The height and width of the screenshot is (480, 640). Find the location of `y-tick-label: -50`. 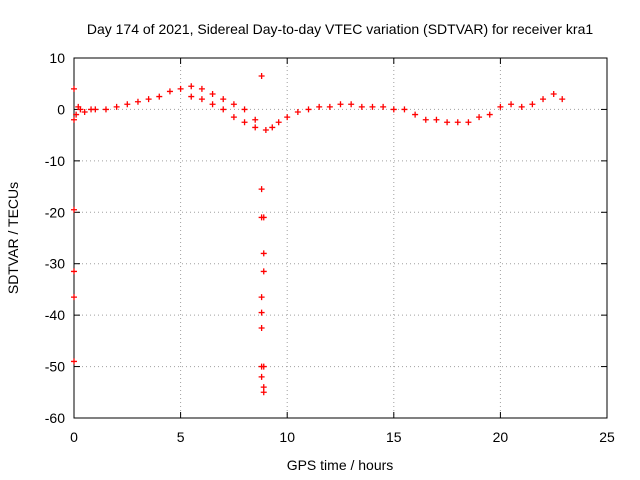

y-tick-label: -50 is located at coordinates (55, 367).